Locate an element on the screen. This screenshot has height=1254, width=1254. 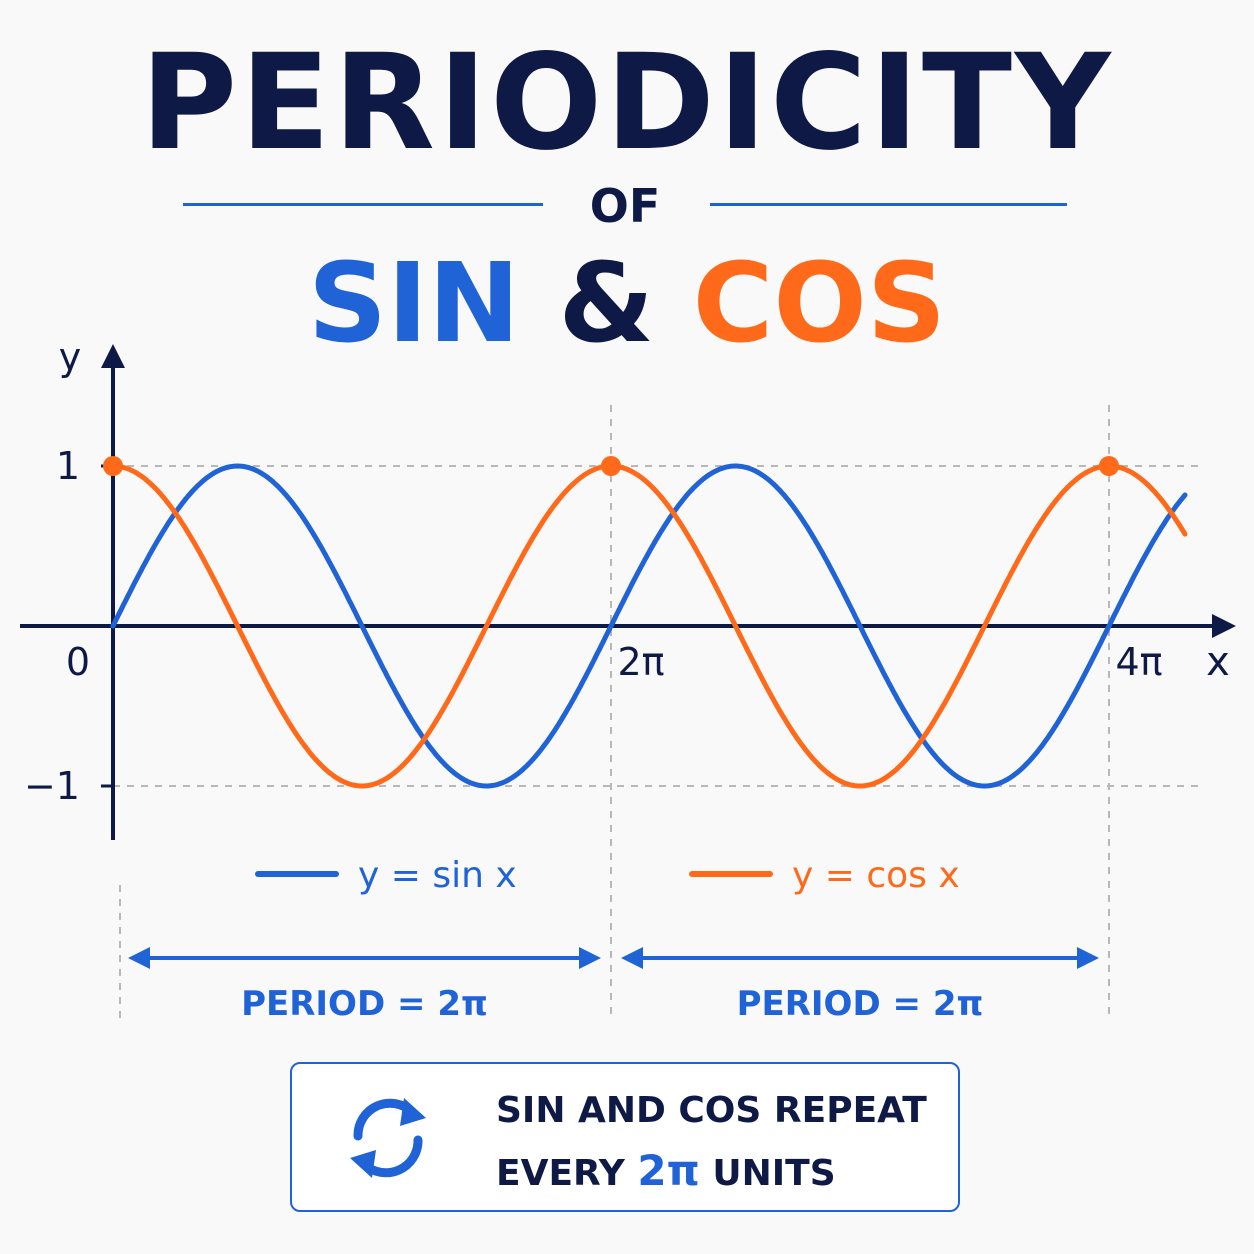
y-tick-label-1: −1 is located at coordinates (52, 786).